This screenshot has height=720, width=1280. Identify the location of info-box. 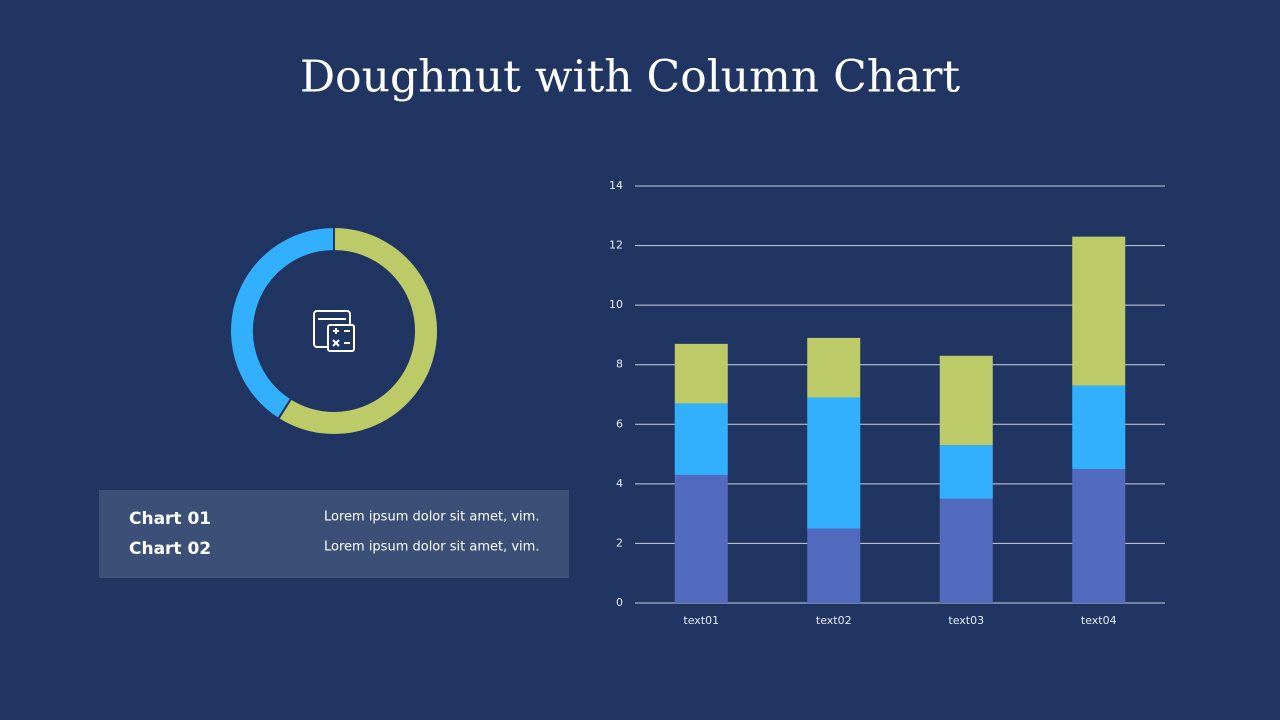
(334, 534).